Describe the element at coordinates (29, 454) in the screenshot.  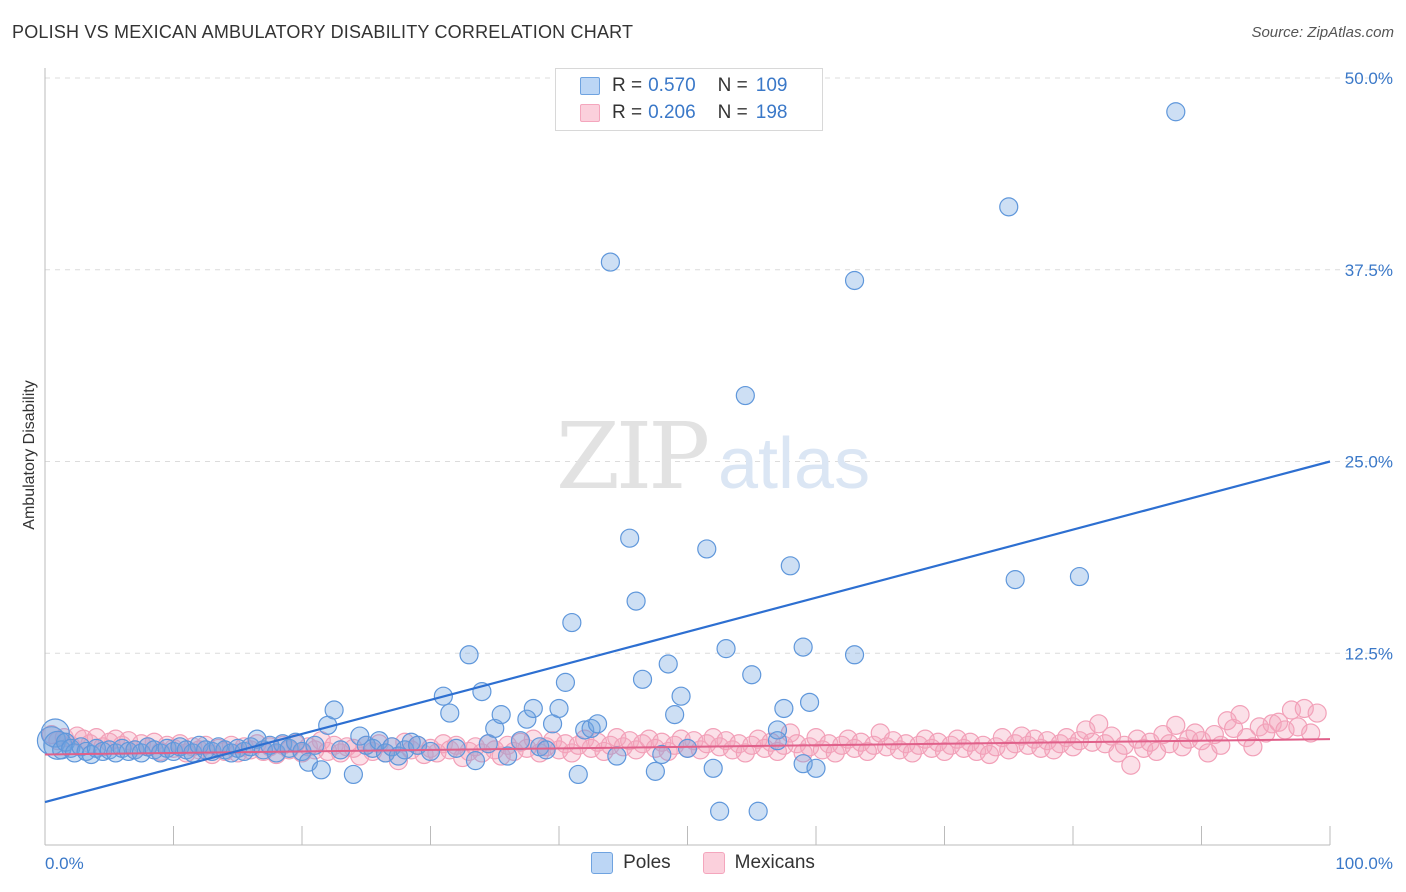
I see `y-axis-title: Ambulatory Disability` at that location.